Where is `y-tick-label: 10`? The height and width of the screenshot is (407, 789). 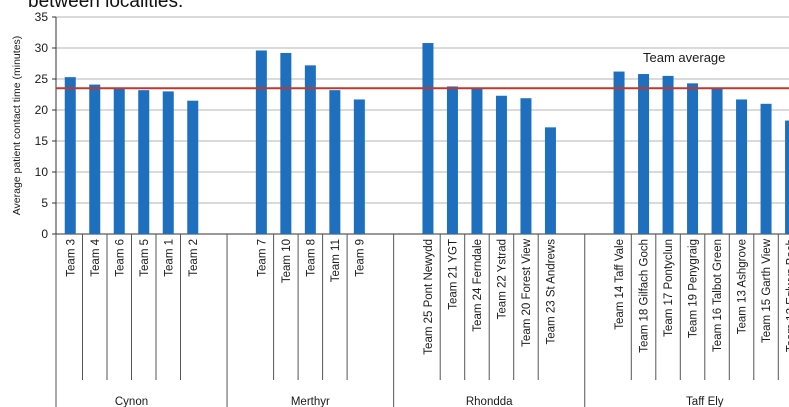 y-tick-label: 10 is located at coordinates (42, 172).